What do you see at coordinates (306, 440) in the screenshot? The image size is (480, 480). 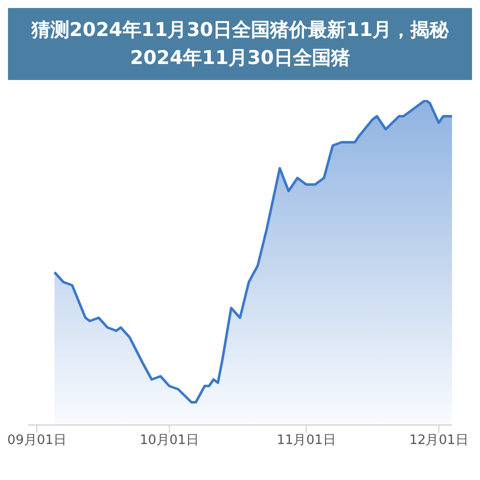 I see `x-tick-label: 11月01日` at bounding box center [306, 440].